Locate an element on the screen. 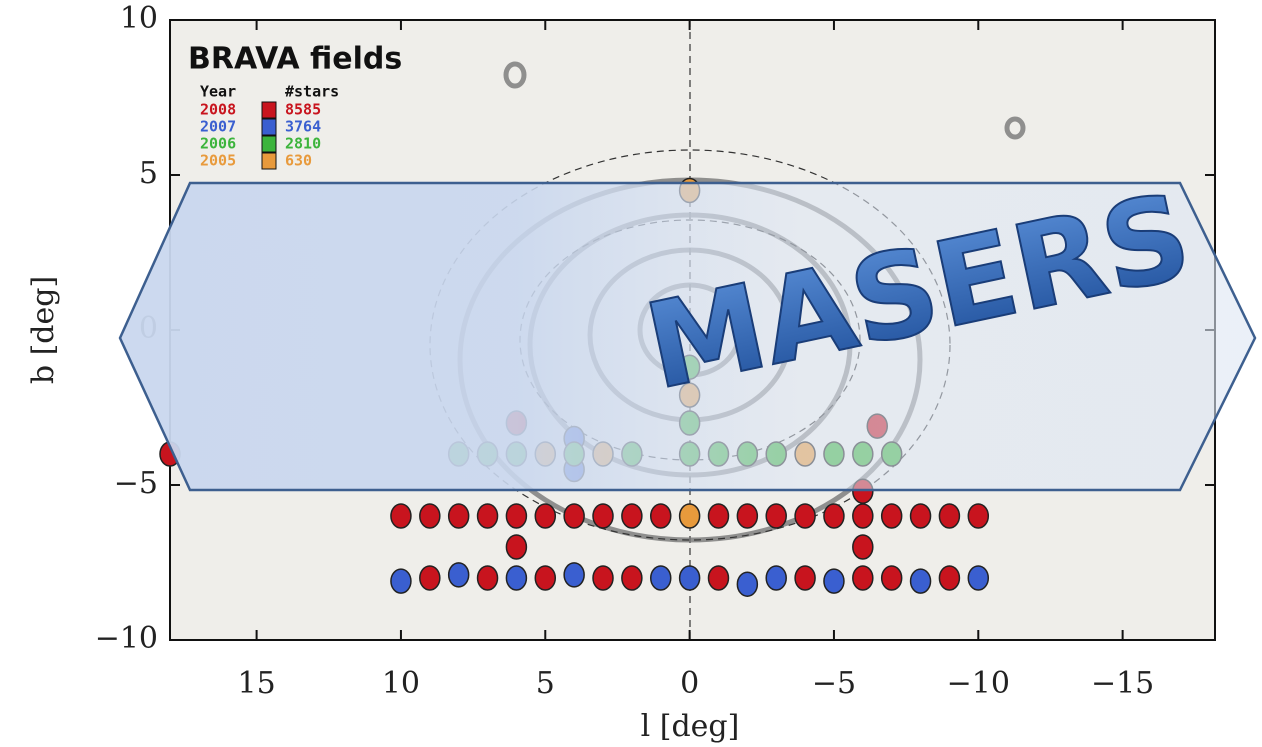 This screenshot has height=747, width=1262. legend-count: 2810 is located at coordinates (303, 144).